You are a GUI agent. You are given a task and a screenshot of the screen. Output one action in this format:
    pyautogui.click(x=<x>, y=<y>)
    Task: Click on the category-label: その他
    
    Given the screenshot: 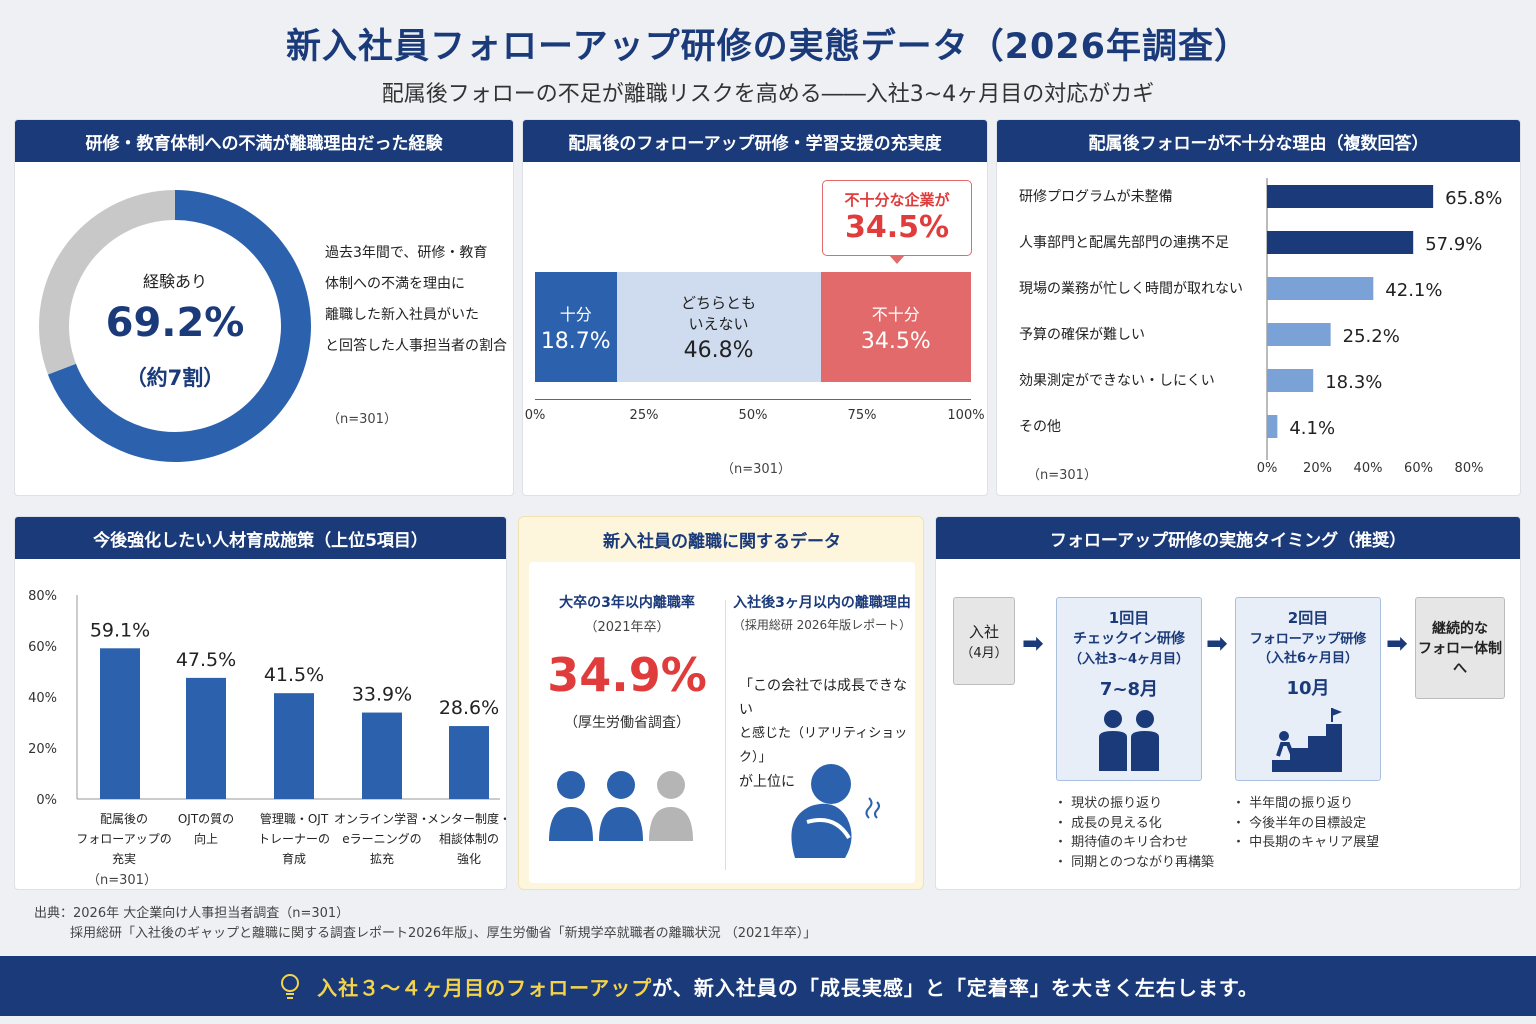 What is the action you would take?
    pyautogui.click(x=1040, y=427)
    